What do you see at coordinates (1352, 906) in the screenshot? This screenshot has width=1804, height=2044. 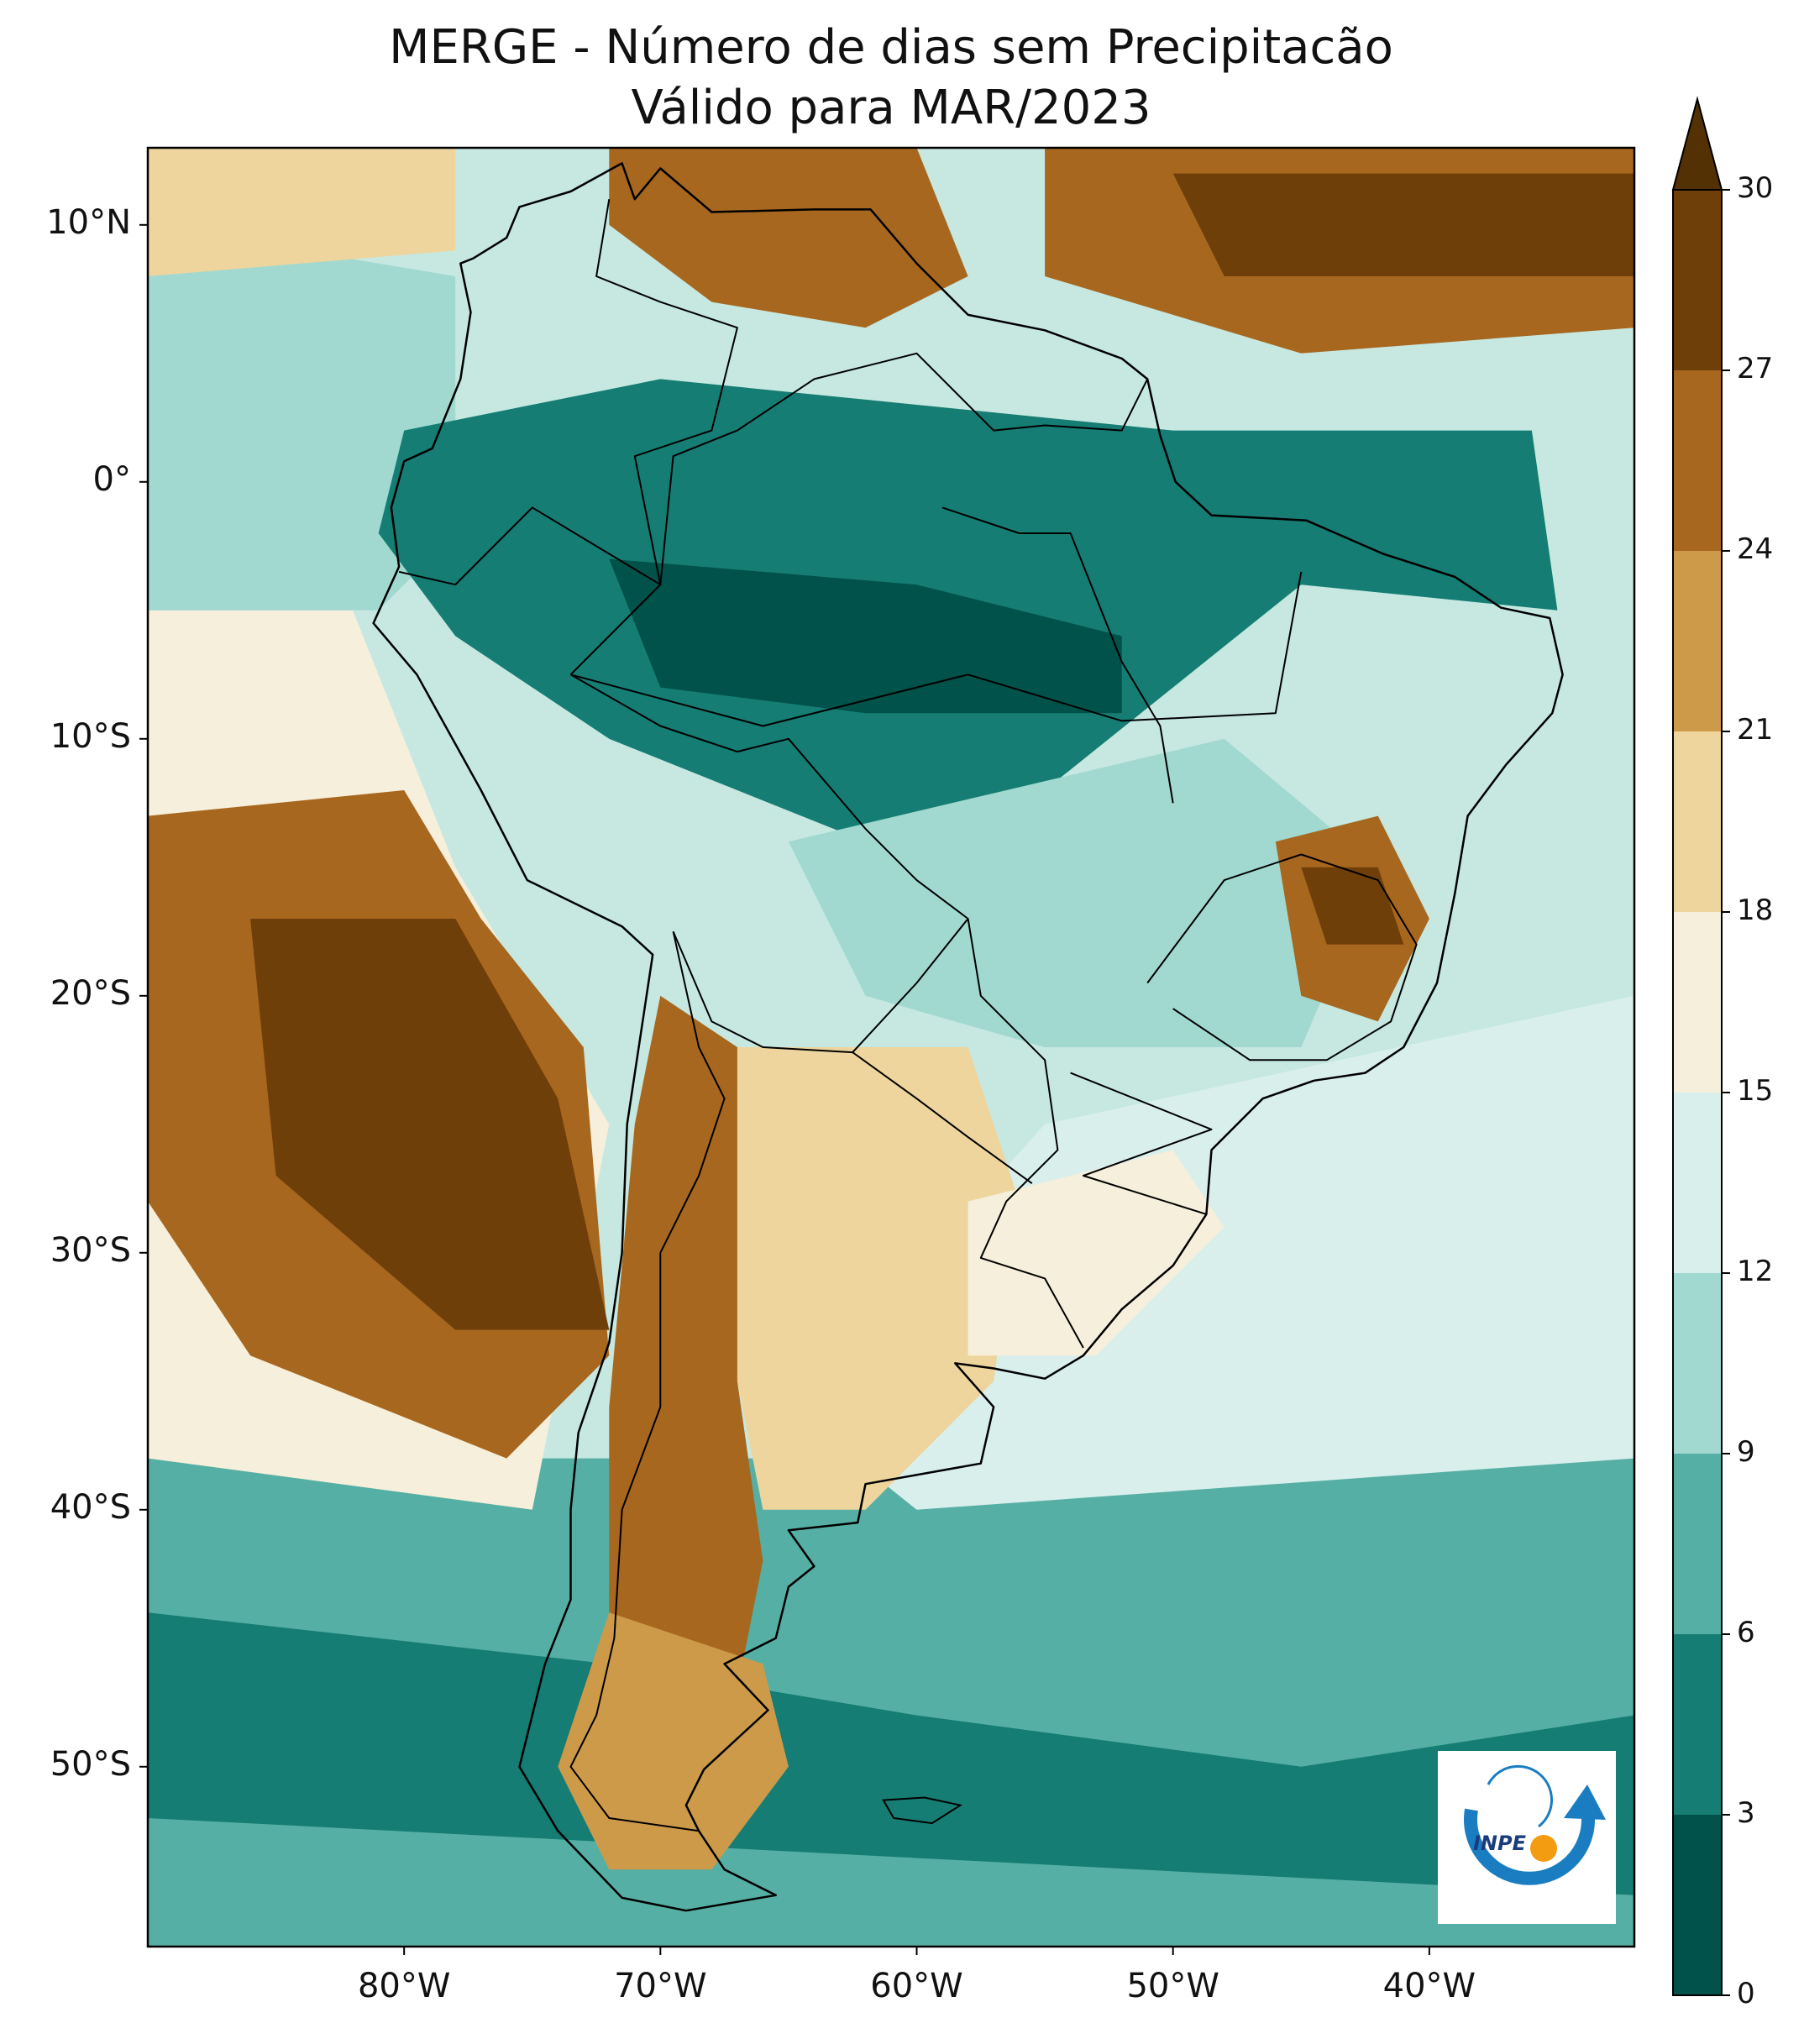 I see `minas-core` at bounding box center [1352, 906].